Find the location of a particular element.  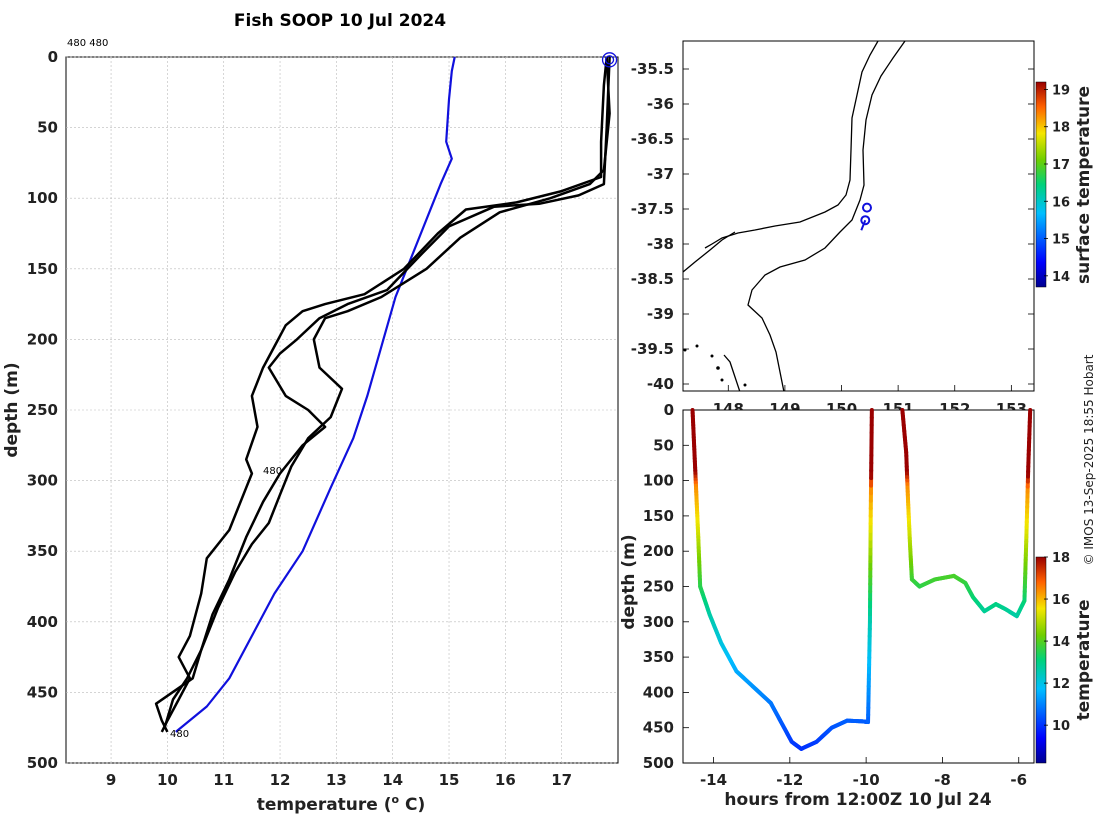

map-y-tick-label: -36 is located at coordinates (660, 104).